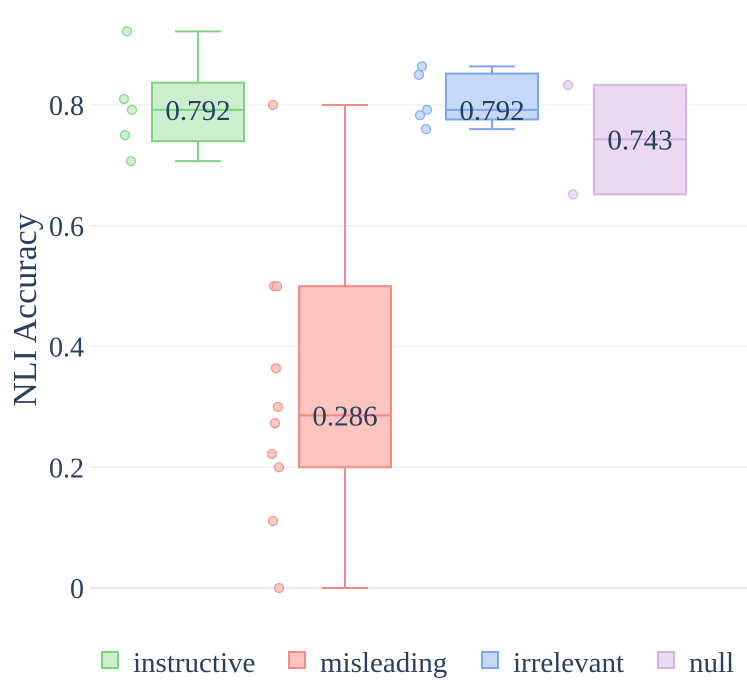 The image size is (747, 689). What do you see at coordinates (66, 468) in the screenshot?
I see `y-tick-label: 0.2` at bounding box center [66, 468].